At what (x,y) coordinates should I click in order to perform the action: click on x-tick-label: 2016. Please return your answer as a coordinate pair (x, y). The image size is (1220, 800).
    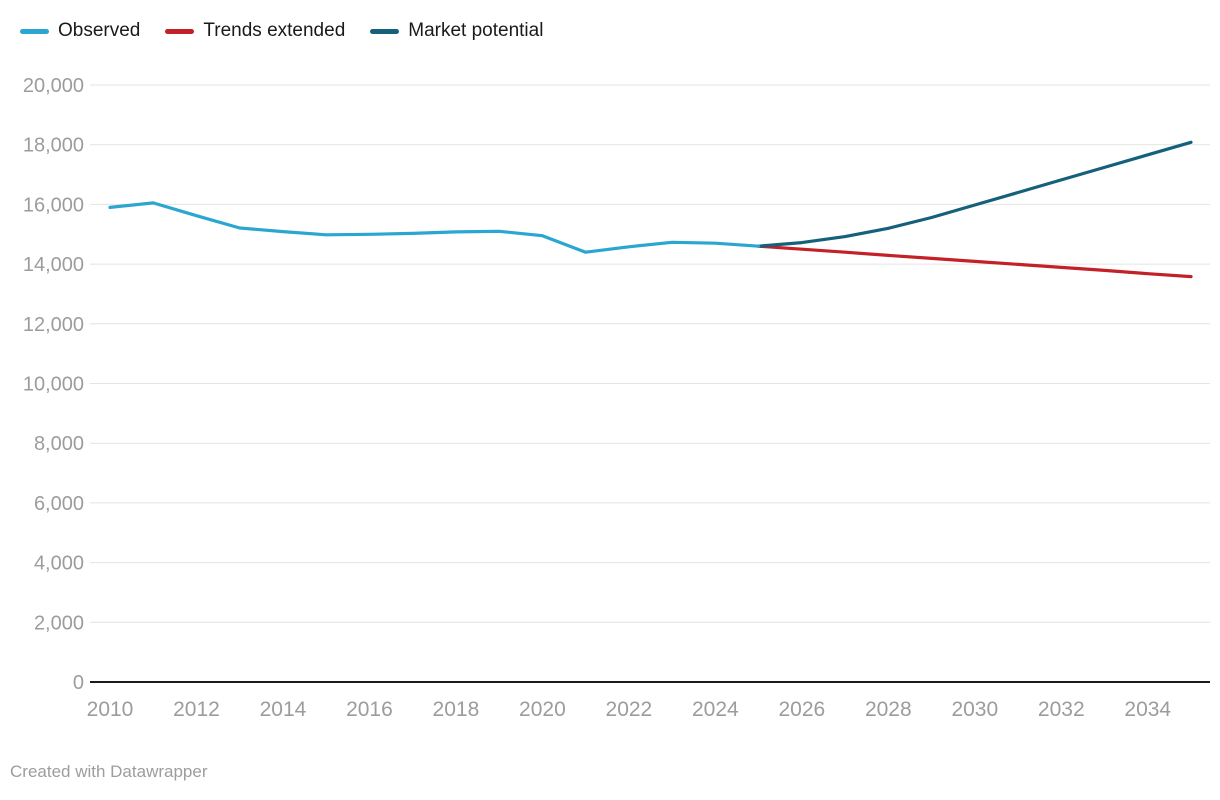
    Looking at the image, I should click on (369, 709).